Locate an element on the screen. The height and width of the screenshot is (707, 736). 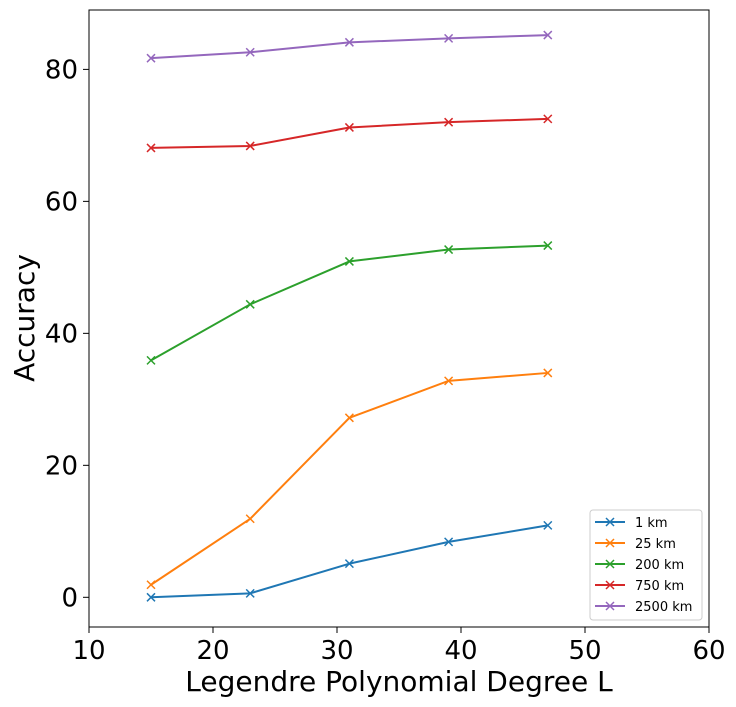
x-tick-label: 50 is located at coordinates (584, 651).